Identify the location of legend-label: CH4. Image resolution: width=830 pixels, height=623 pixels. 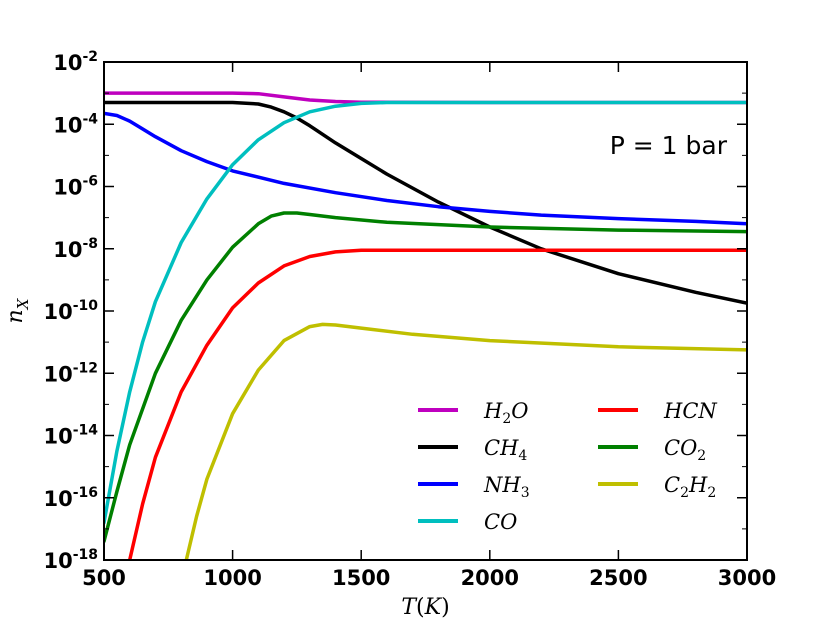
(505, 450).